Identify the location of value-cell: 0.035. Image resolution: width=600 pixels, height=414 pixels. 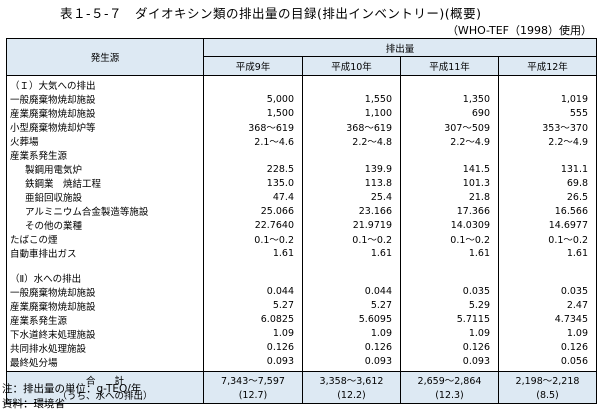
(548, 291).